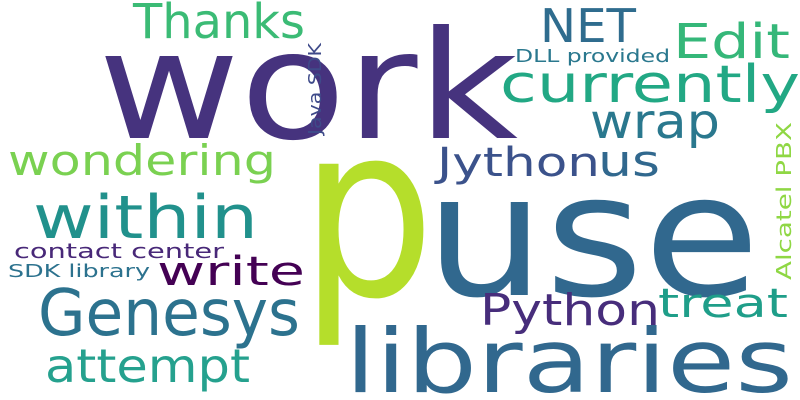  I want to click on word-dll-provided: DLL provided, so click(592, 56).